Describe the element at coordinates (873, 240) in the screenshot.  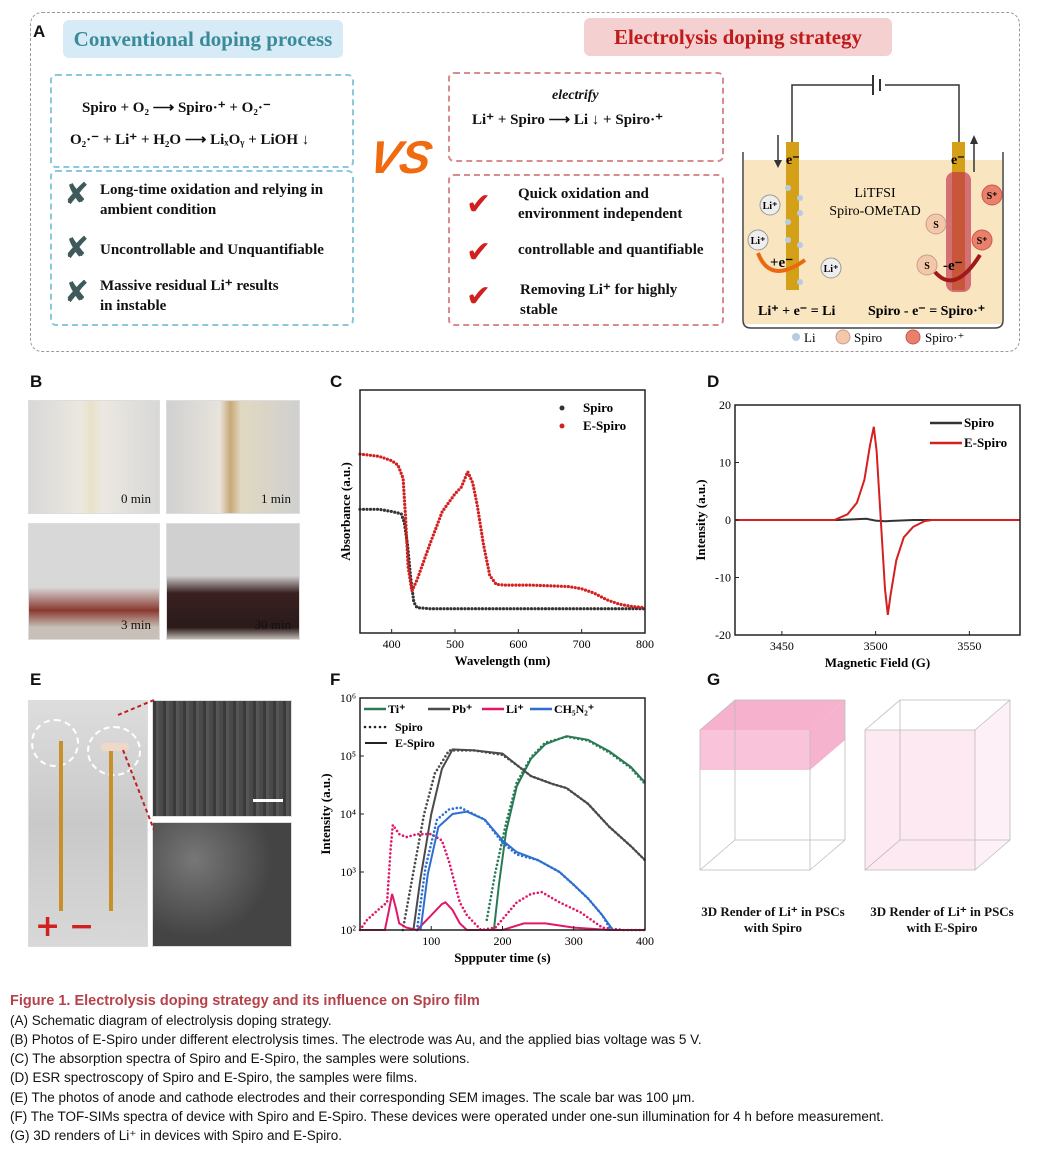
I see `beaker` at that location.